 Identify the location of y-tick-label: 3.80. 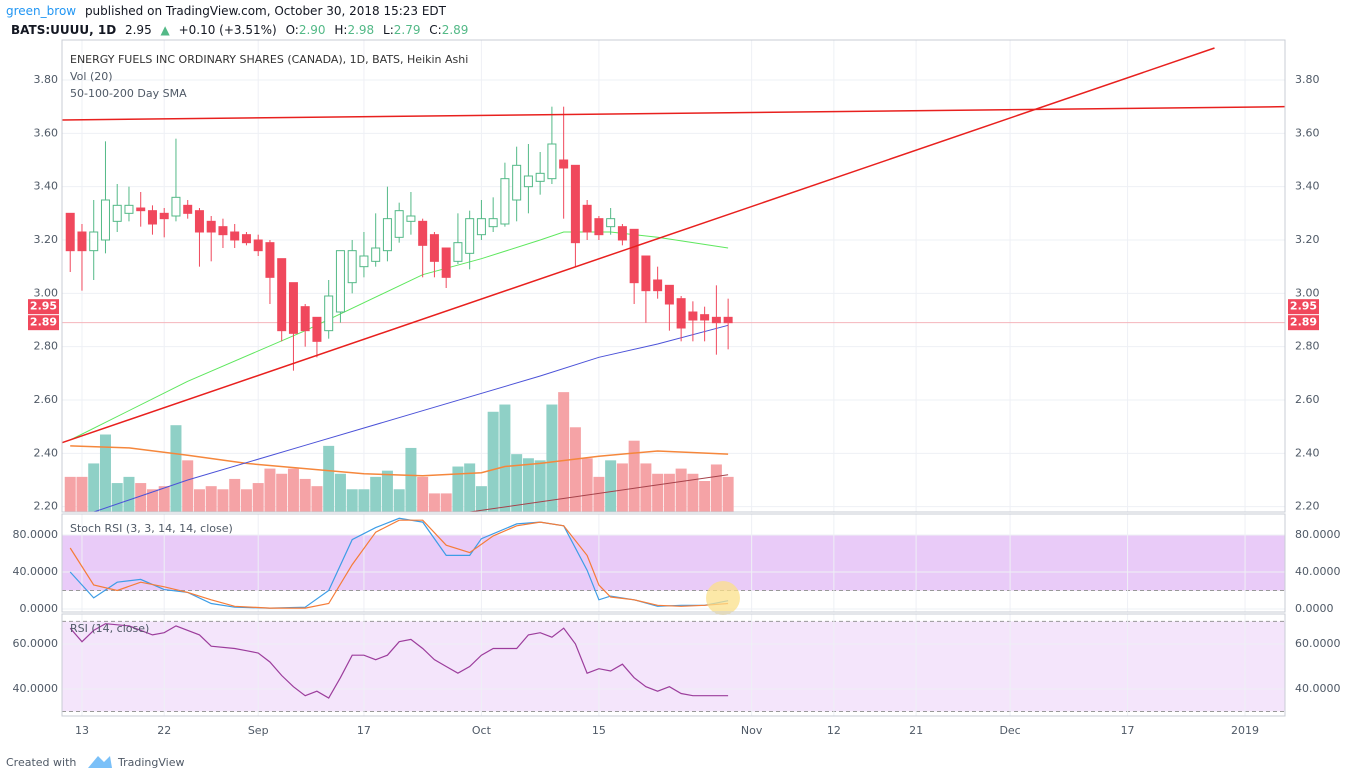
(1307, 79).